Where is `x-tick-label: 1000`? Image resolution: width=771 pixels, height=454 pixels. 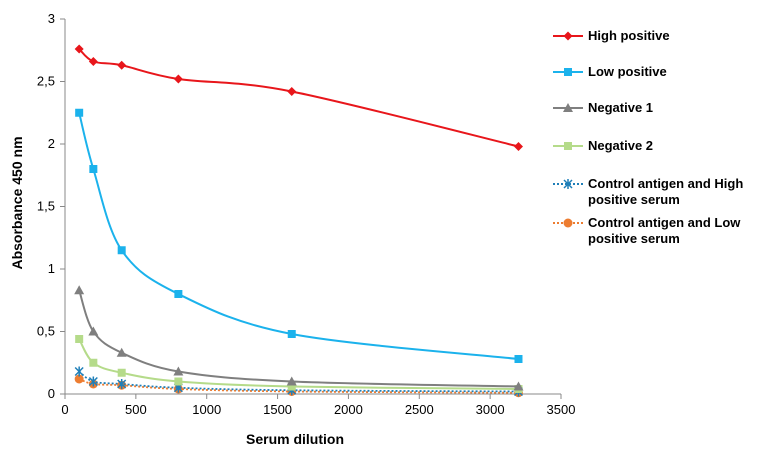 x-tick-label: 1000 is located at coordinates (206, 409).